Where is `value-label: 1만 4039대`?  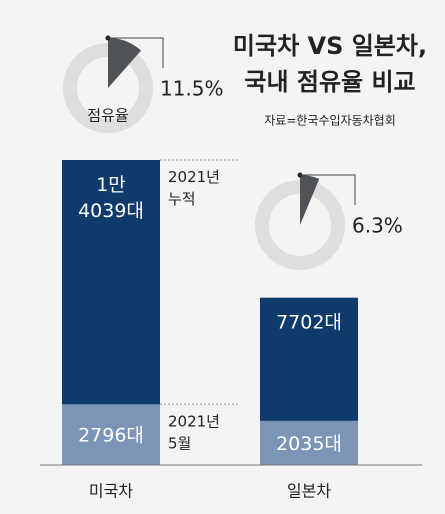
value-label: 1만 4039대 is located at coordinates (111, 198).